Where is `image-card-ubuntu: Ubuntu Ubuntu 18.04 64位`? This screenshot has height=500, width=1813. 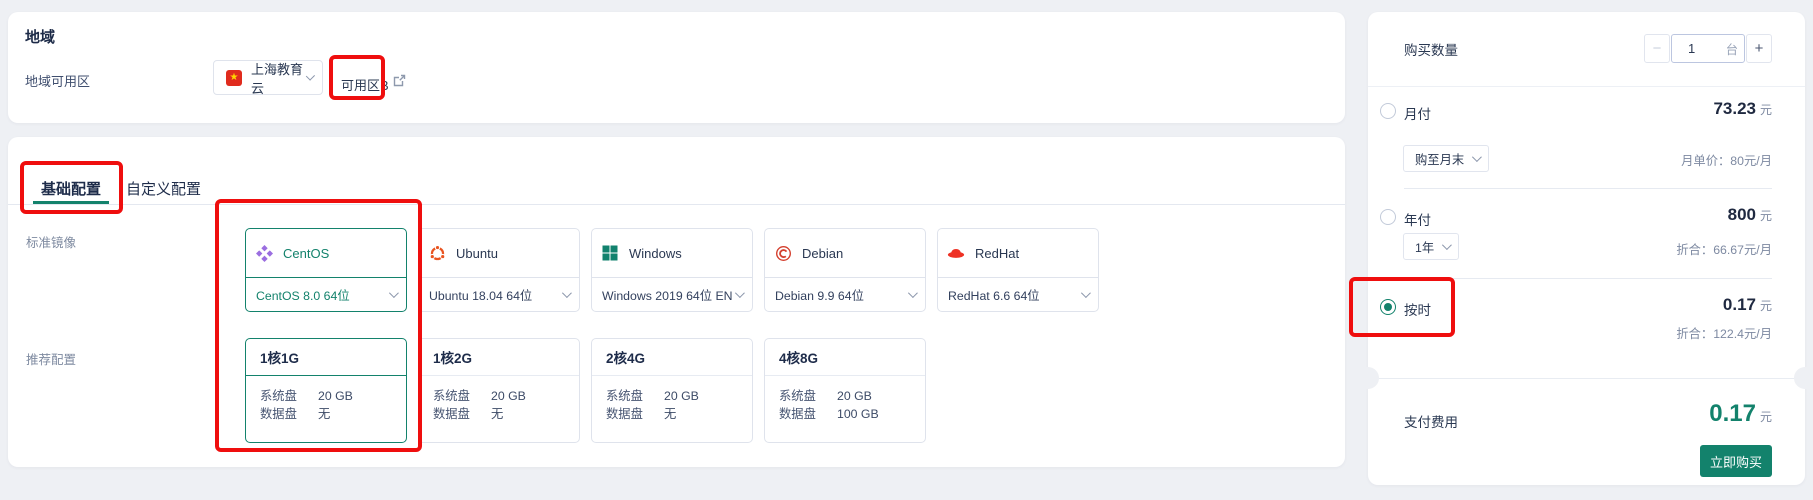
image-card-ubuntu: Ubuntu Ubuntu 18.04 64位 is located at coordinates (499, 270).